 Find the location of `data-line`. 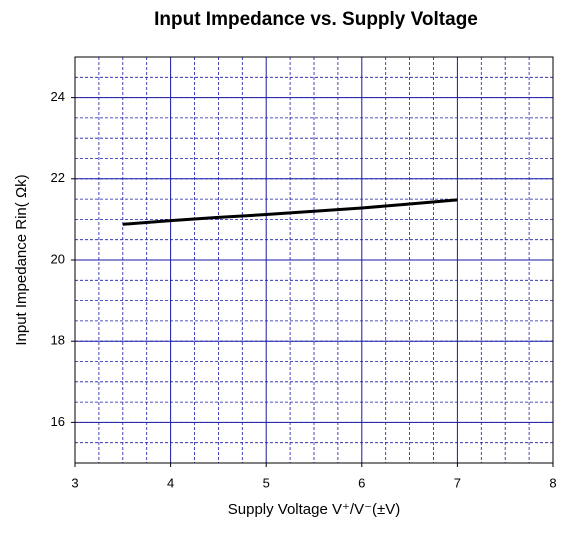

data-line is located at coordinates (290, 212).